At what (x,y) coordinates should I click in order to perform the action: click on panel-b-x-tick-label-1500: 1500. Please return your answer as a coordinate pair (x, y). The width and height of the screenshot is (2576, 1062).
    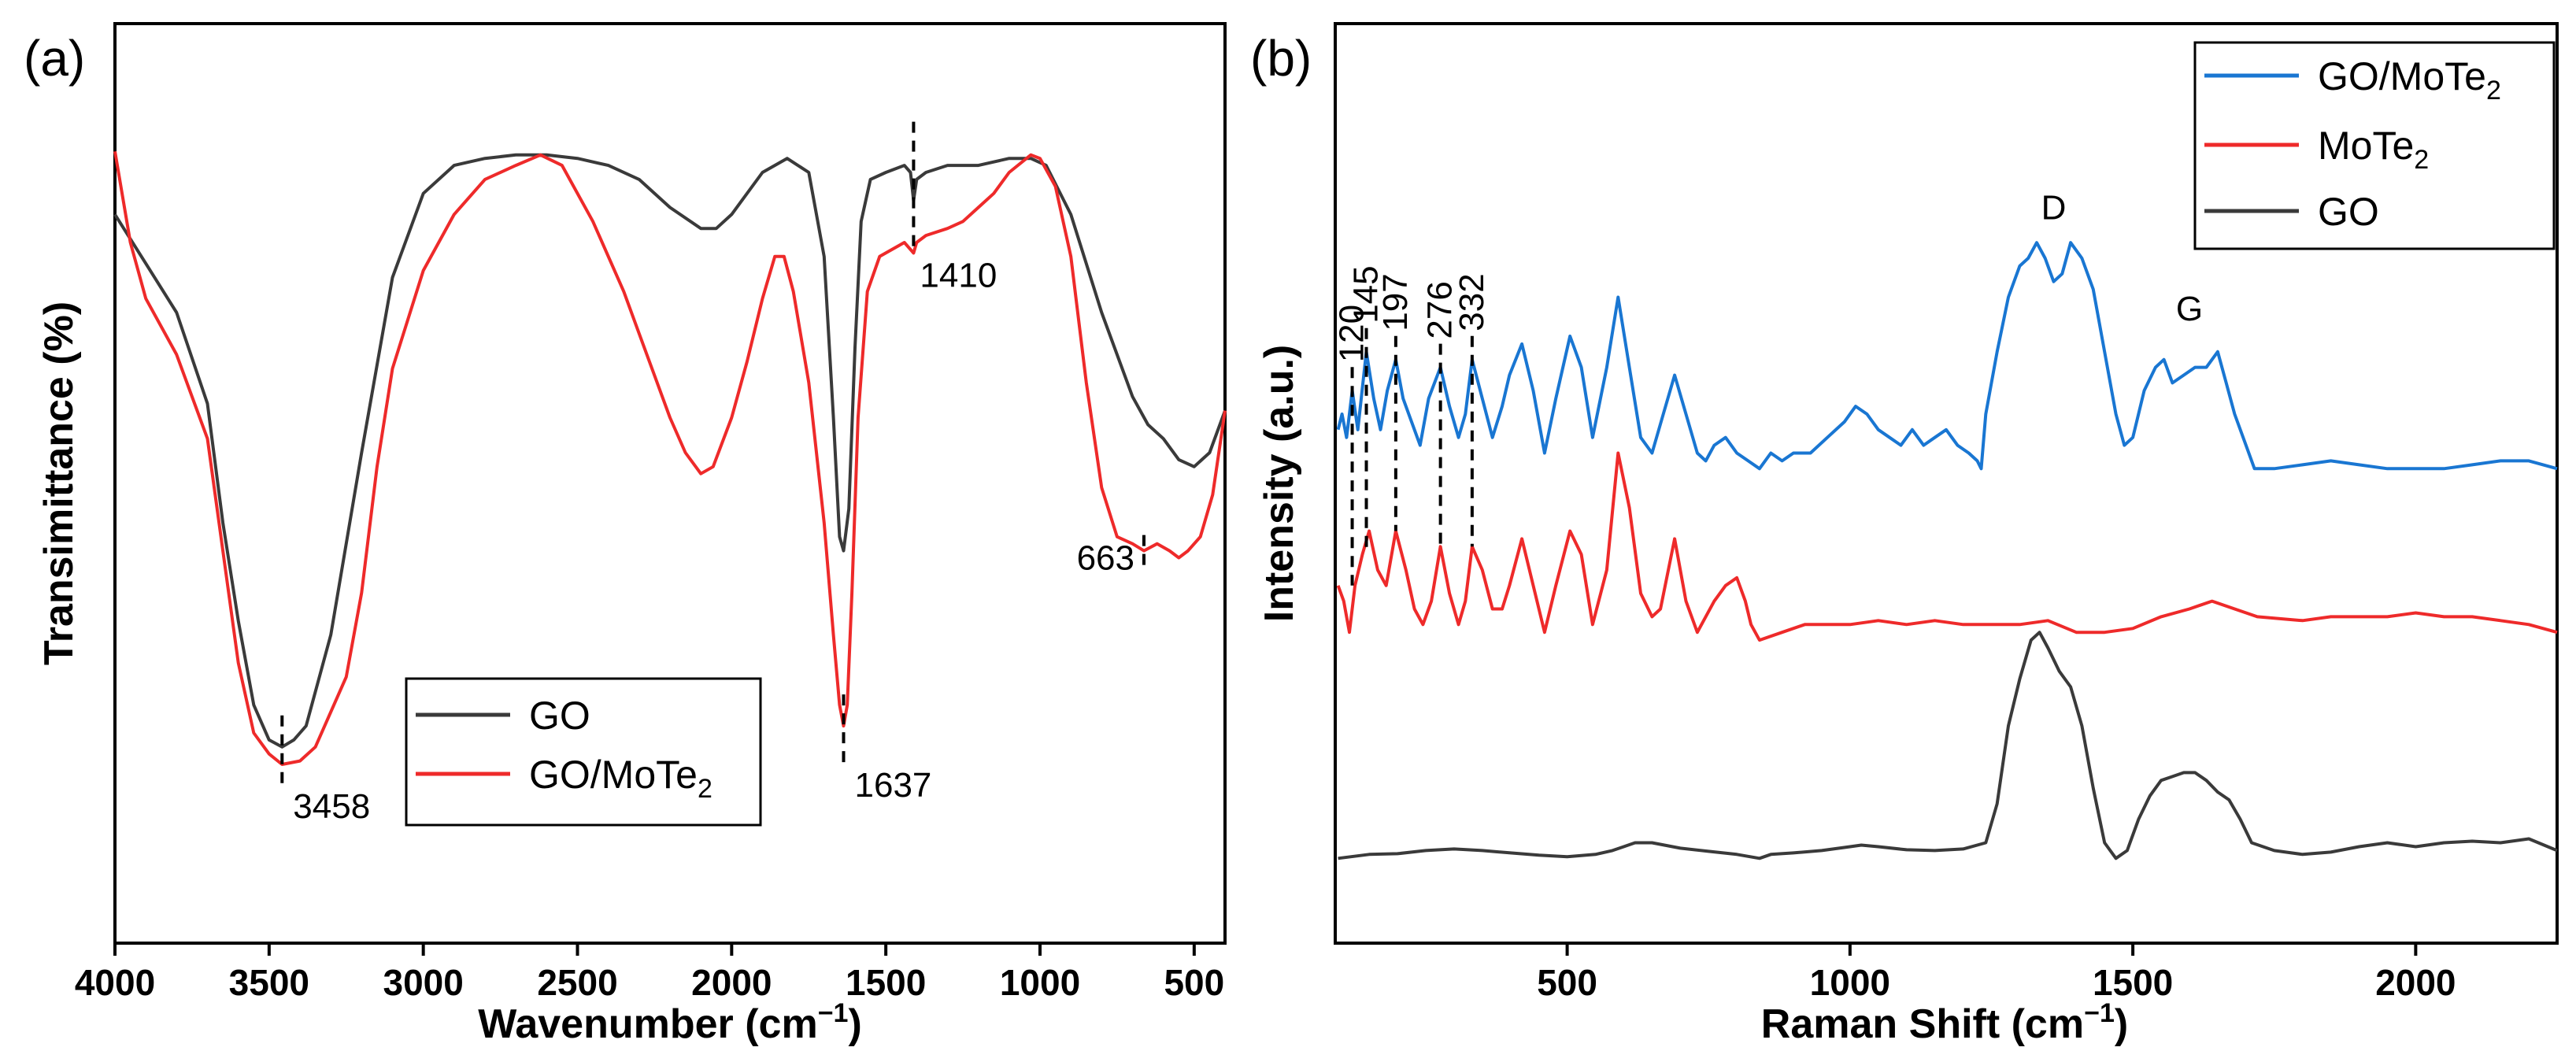
    Looking at the image, I should click on (2133, 983).